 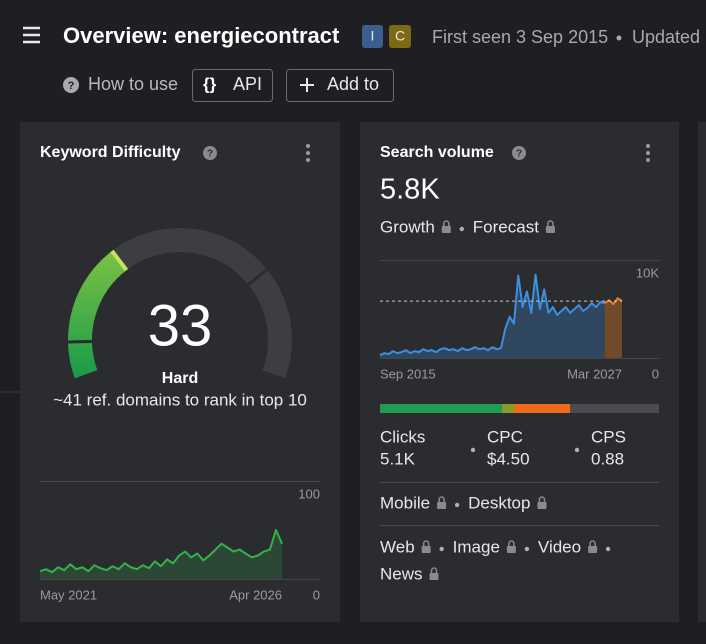 What do you see at coordinates (499, 502) in the screenshot?
I see `option-label: Desktop` at bounding box center [499, 502].